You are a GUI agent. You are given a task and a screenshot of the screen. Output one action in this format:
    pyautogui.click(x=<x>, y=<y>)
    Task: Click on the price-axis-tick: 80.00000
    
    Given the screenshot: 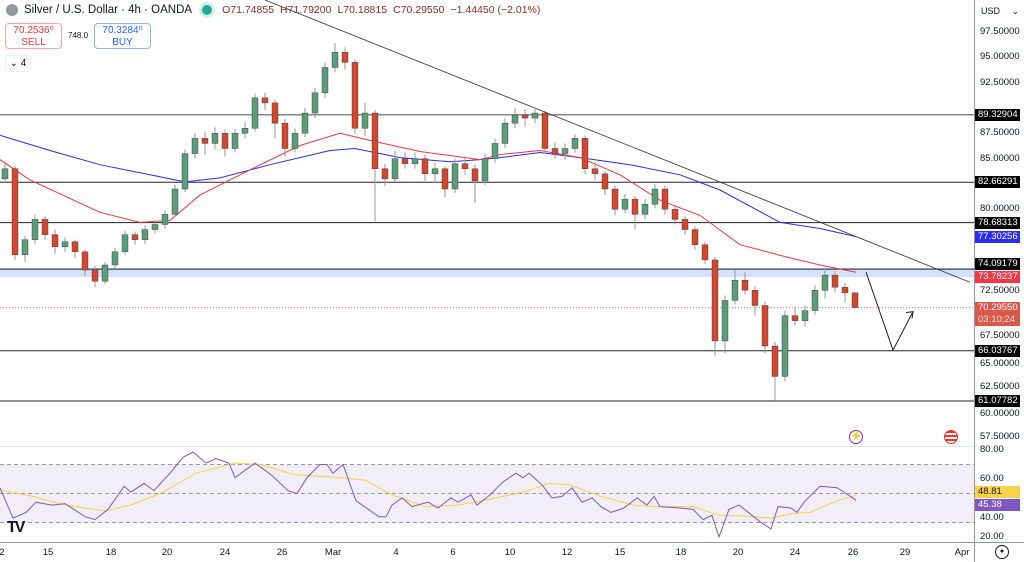 What is the action you would take?
    pyautogui.click(x=1000, y=209)
    